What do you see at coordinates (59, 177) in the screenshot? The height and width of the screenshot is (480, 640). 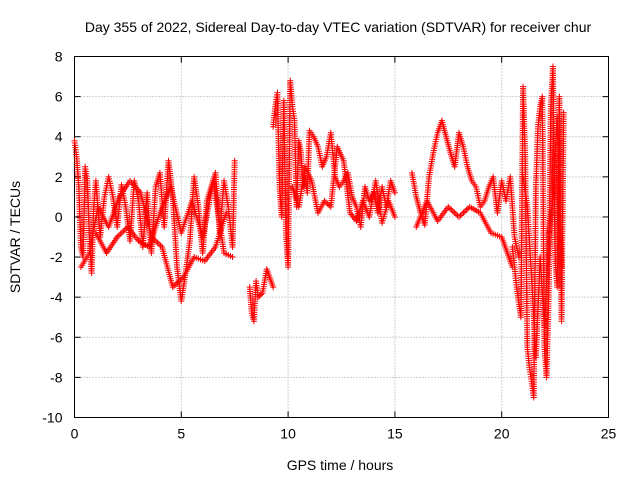 I see `y-tick-label: 2` at bounding box center [59, 177].